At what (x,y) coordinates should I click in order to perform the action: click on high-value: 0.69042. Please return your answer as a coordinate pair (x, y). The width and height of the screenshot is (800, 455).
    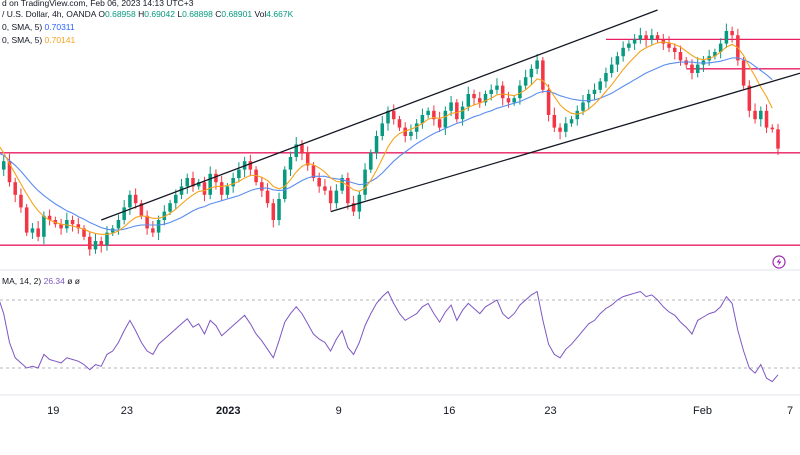
    Looking at the image, I should click on (159, 14).